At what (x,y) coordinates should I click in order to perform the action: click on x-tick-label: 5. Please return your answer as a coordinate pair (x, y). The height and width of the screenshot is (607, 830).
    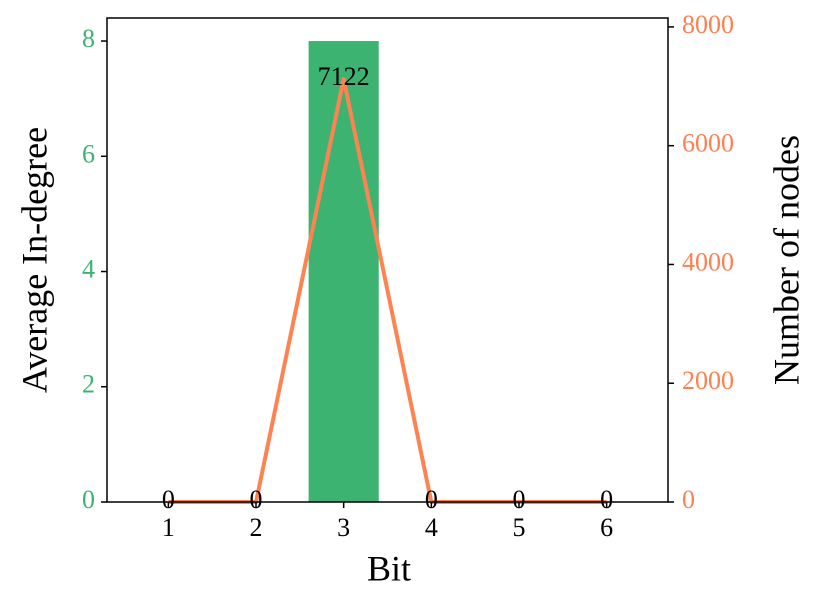
    Looking at the image, I should click on (518, 527).